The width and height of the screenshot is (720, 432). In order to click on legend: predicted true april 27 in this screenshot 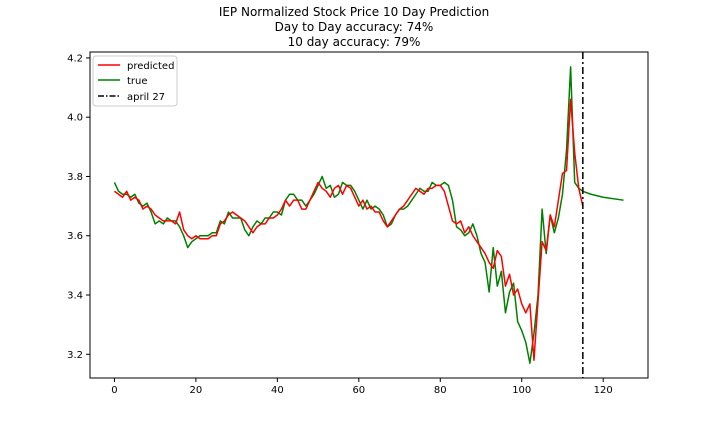, I will do `click(135, 81)`.